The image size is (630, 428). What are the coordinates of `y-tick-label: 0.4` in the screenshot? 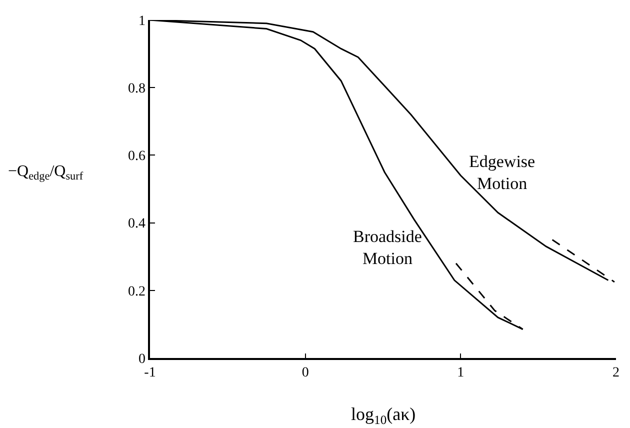 It's located at (137, 224).